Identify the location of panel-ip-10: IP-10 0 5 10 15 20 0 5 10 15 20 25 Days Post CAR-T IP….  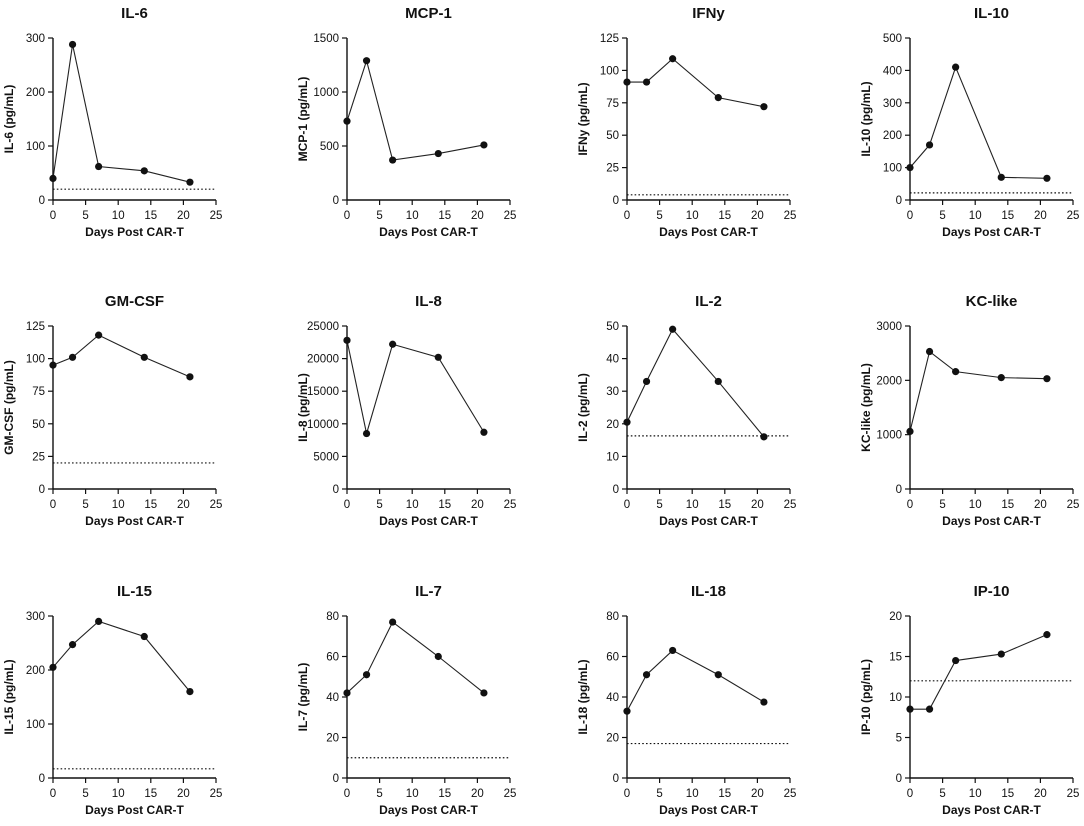
(969, 700).